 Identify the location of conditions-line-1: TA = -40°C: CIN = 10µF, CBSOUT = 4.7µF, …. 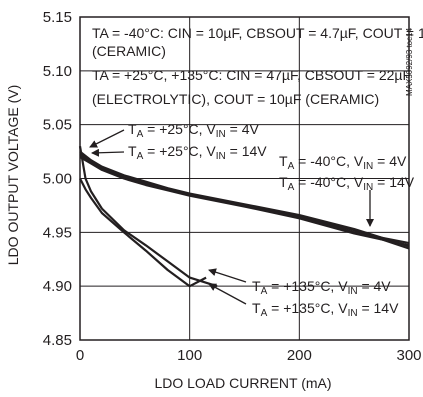
(257, 33).